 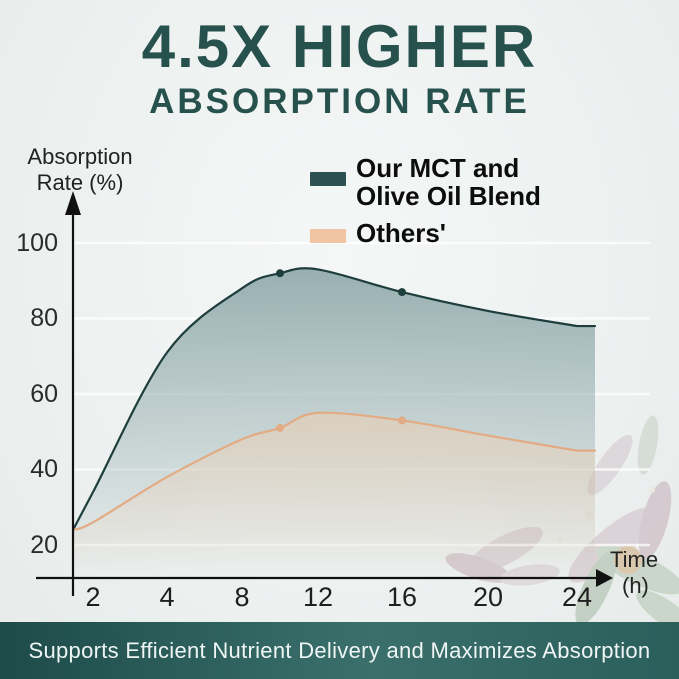 What do you see at coordinates (634, 559) in the screenshot?
I see `x-axis-title: Time` at bounding box center [634, 559].